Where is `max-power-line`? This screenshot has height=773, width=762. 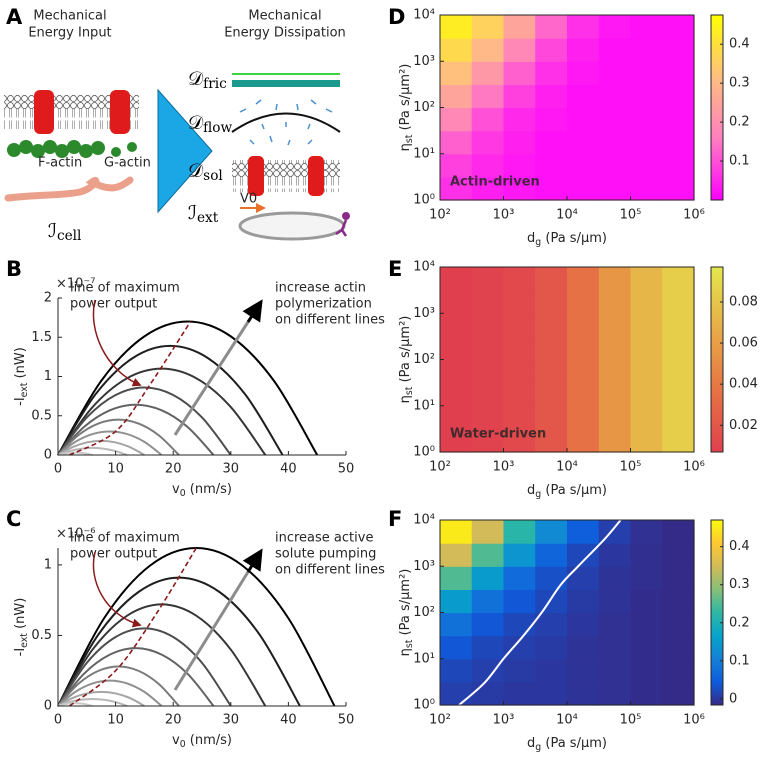
max-power-line is located at coordinates (130, 388).